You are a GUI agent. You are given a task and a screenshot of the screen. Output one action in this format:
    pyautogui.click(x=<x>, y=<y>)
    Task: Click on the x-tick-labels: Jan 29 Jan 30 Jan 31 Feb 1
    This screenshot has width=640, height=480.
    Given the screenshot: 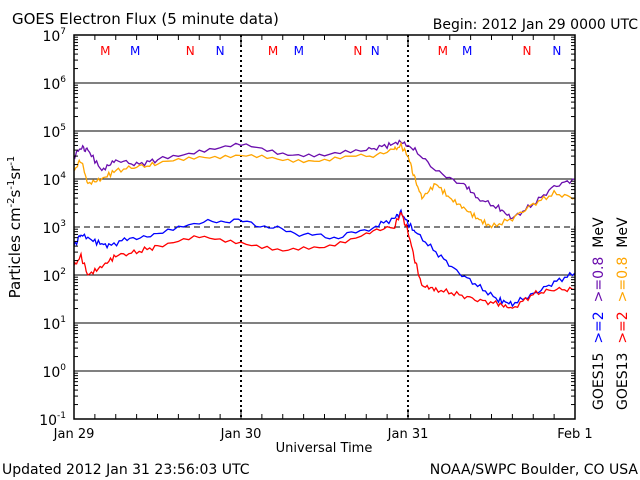 What is the action you would take?
    pyautogui.click(x=323, y=434)
    